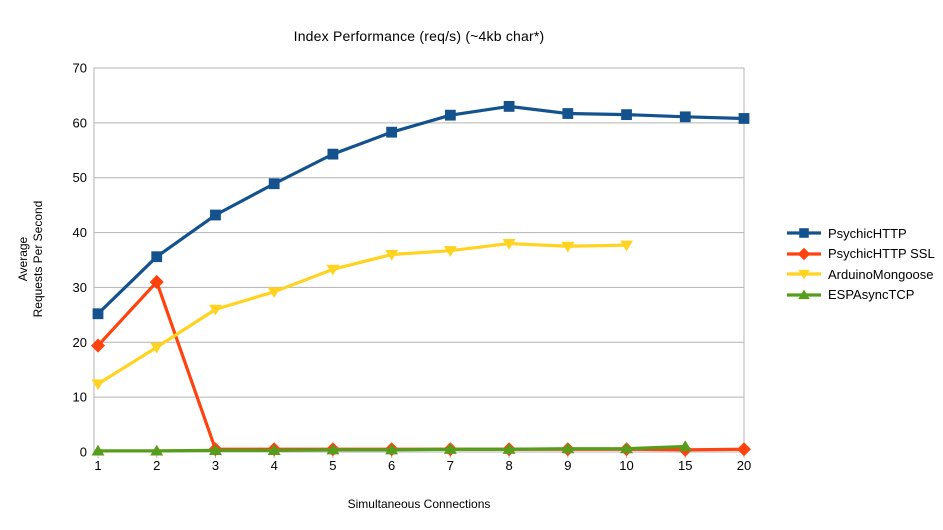 Image resolution: width=943 pixels, height=530 pixels. Describe the element at coordinates (685, 465) in the screenshot. I see `x-tick-label: 15` at that location.